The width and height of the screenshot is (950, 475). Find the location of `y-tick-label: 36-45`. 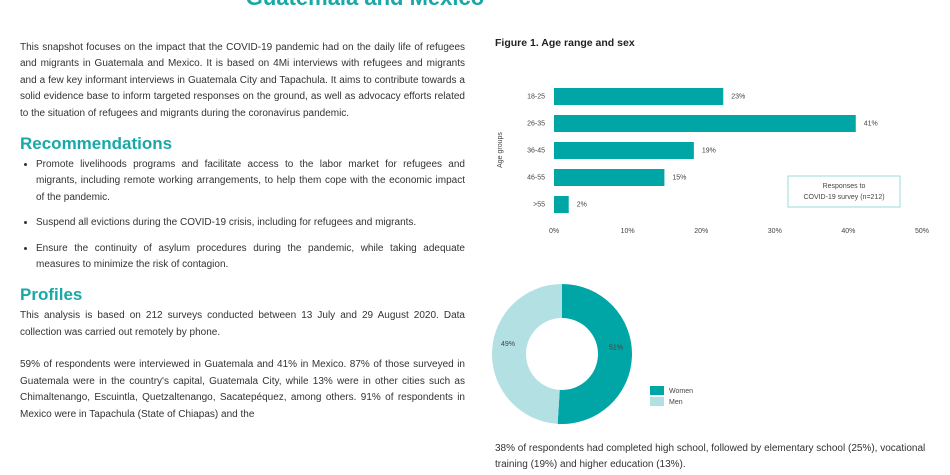

y-tick-label: 36-45 is located at coordinates (536, 150).